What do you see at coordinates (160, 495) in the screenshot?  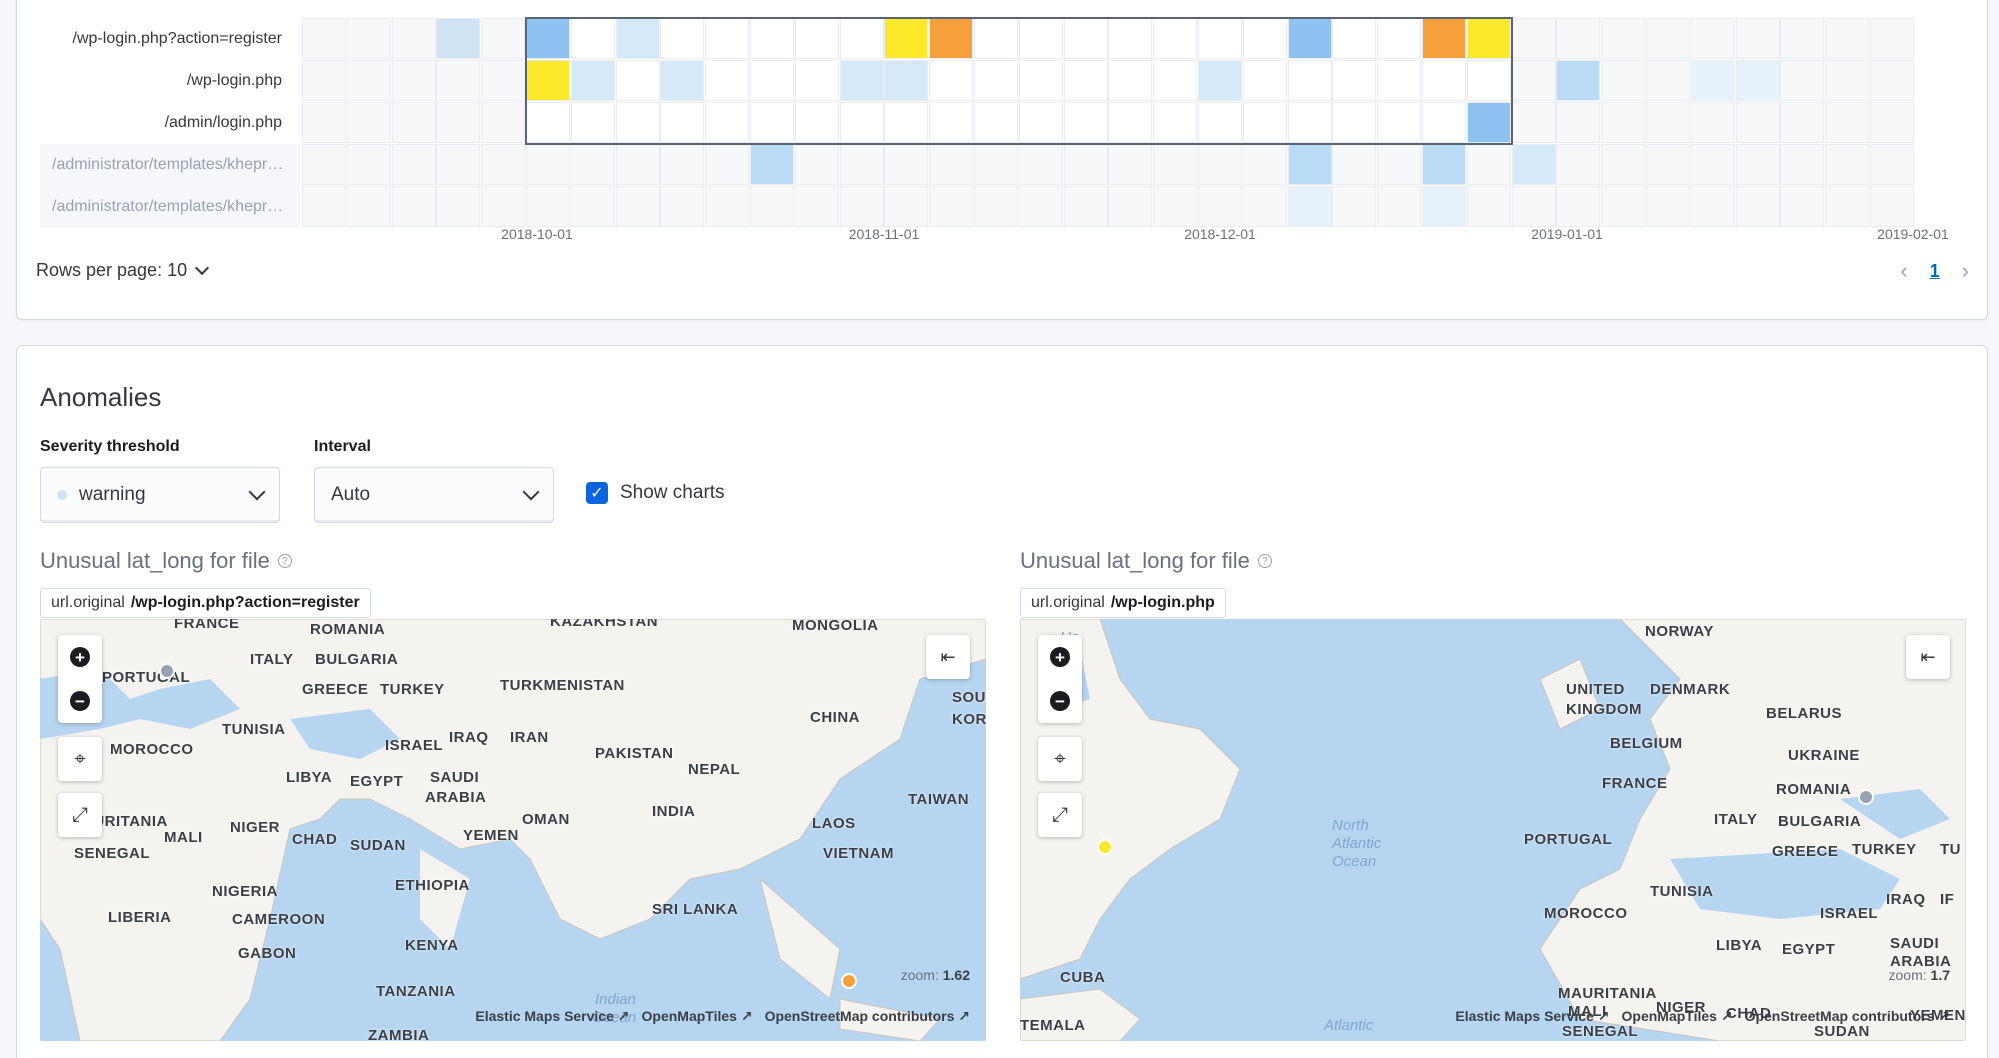 I see `severity-threshold-select: warning` at bounding box center [160, 495].